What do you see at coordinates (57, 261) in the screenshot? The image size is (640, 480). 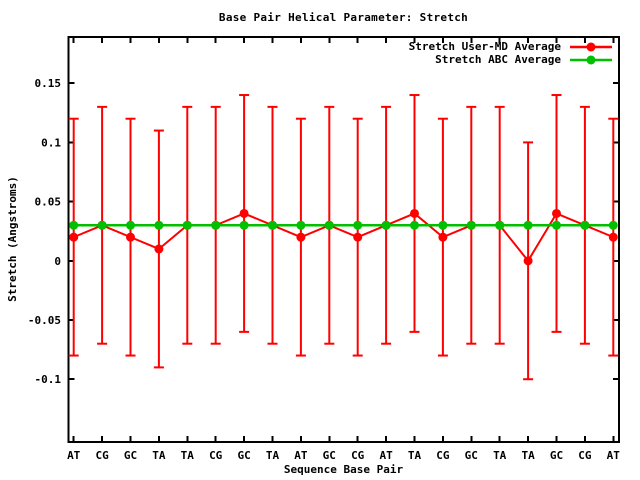 I see `y-tick-label: 0` at bounding box center [57, 261].